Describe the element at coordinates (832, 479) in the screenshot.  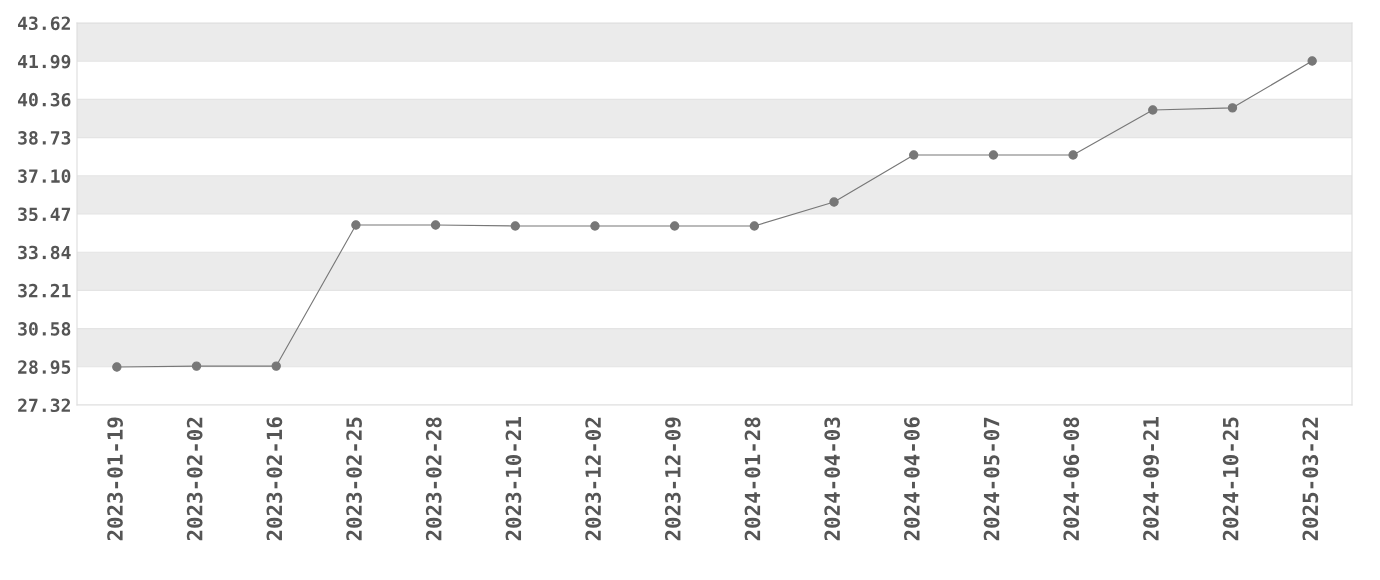
I see `x-tick-label: 2024-04-03` at that location.